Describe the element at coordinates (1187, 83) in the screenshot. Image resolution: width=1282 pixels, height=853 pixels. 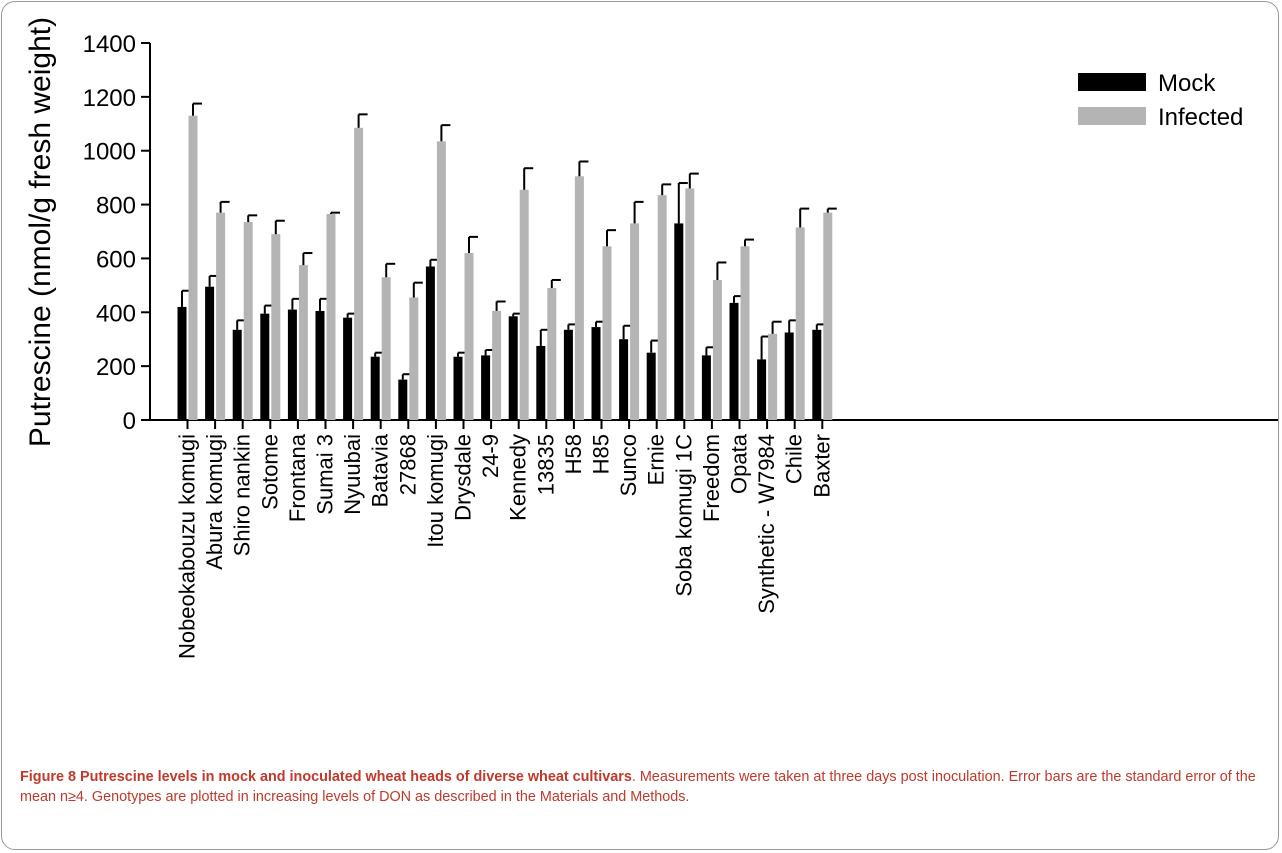
I see `legend-label-mock: Mock` at that location.